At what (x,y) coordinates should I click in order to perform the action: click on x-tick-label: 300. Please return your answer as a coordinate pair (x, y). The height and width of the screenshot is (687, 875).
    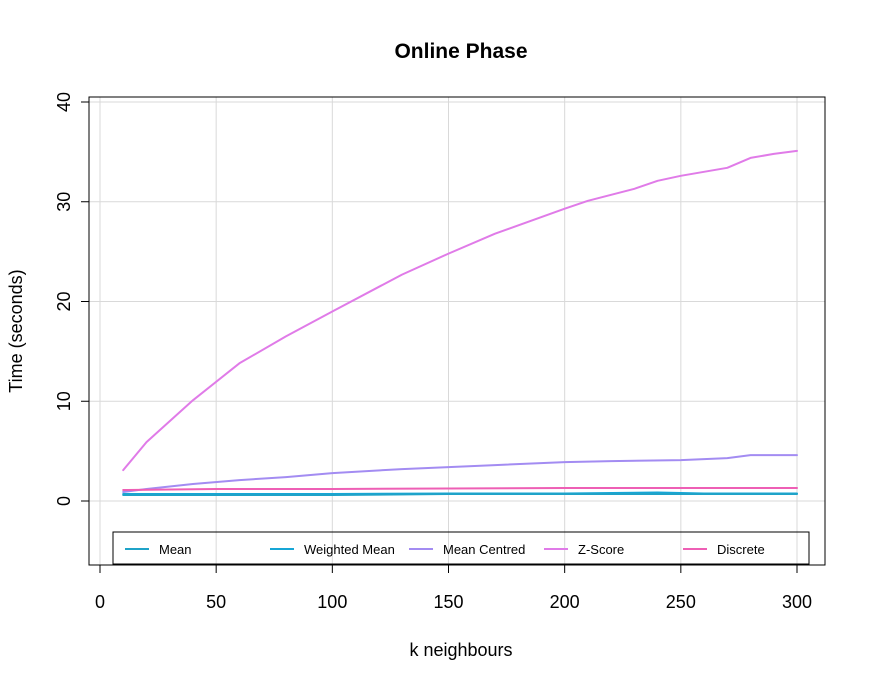
    Looking at the image, I should click on (797, 602).